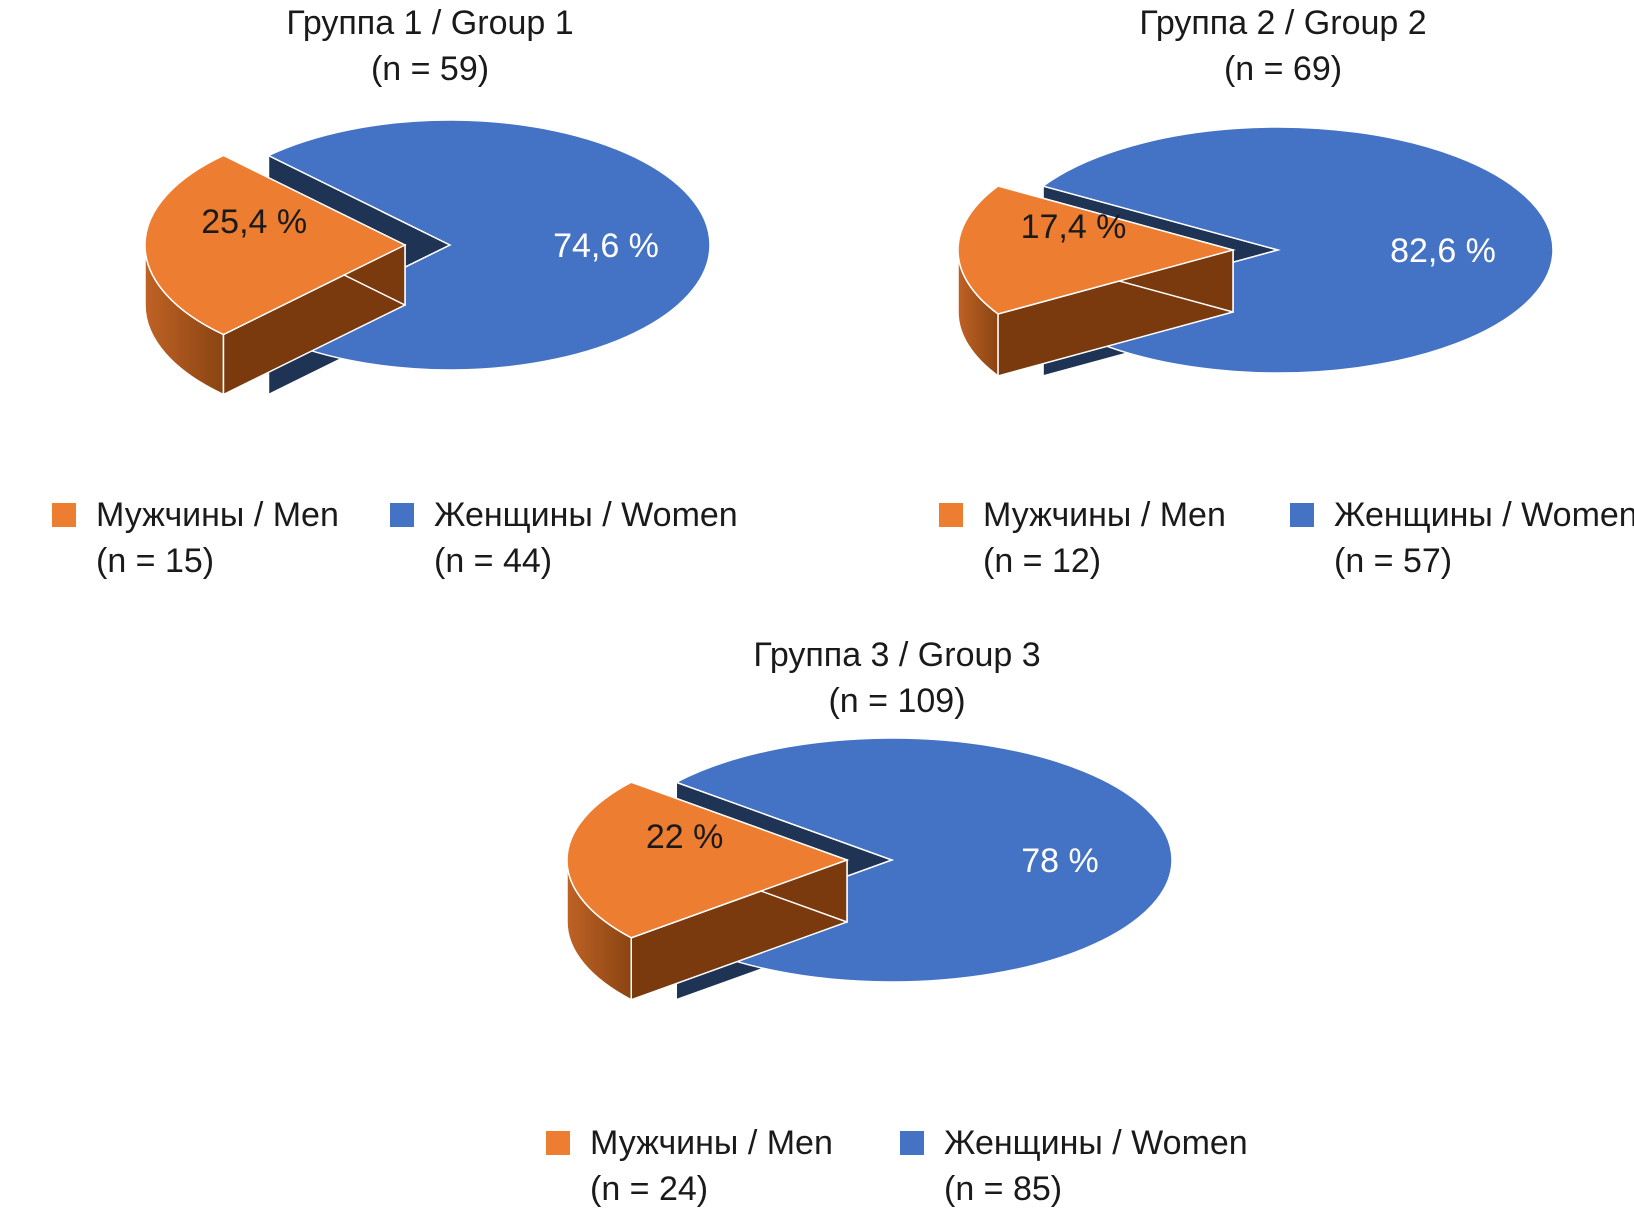 The image size is (1634, 1212). What do you see at coordinates (493, 561) in the screenshot?
I see `legend-count: (n = 44)` at bounding box center [493, 561].